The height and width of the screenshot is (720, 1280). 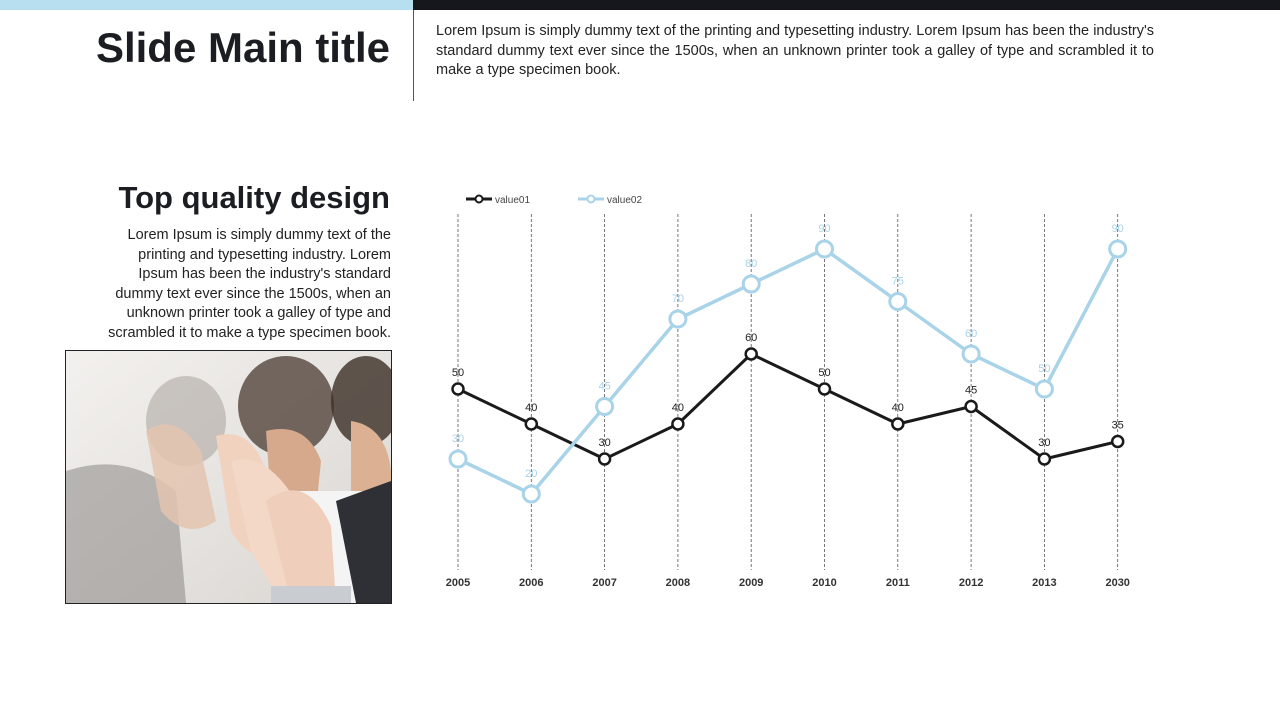 I want to click on legend-label: value02, so click(x=624, y=200).